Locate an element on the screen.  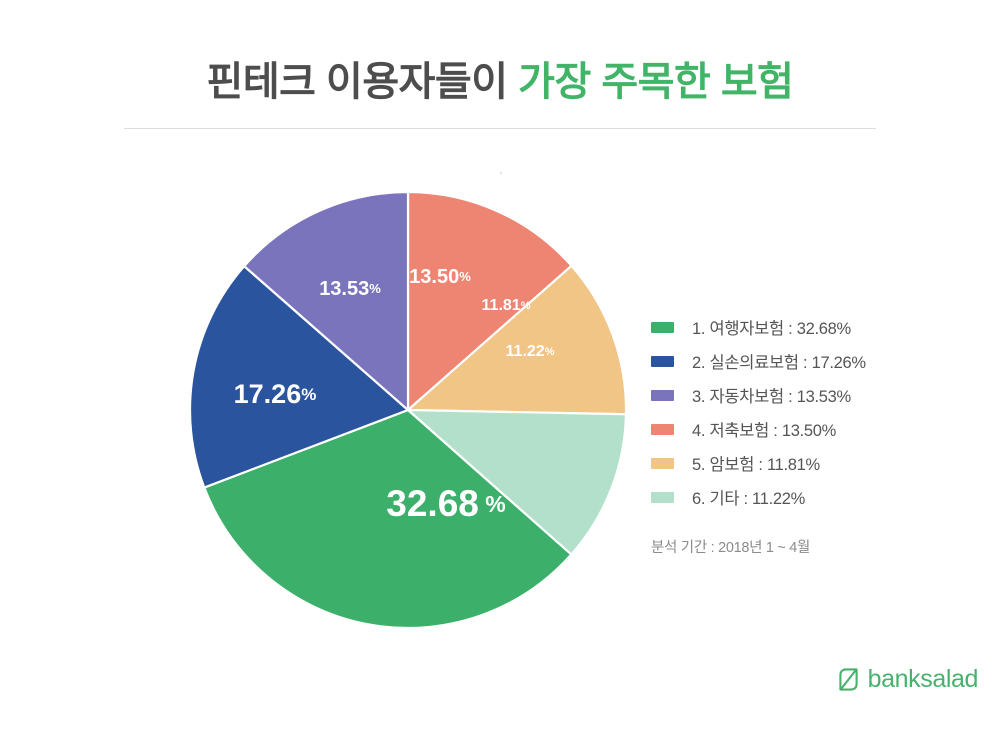
pie-data-label-1: 32.68 % is located at coordinates (445, 503).